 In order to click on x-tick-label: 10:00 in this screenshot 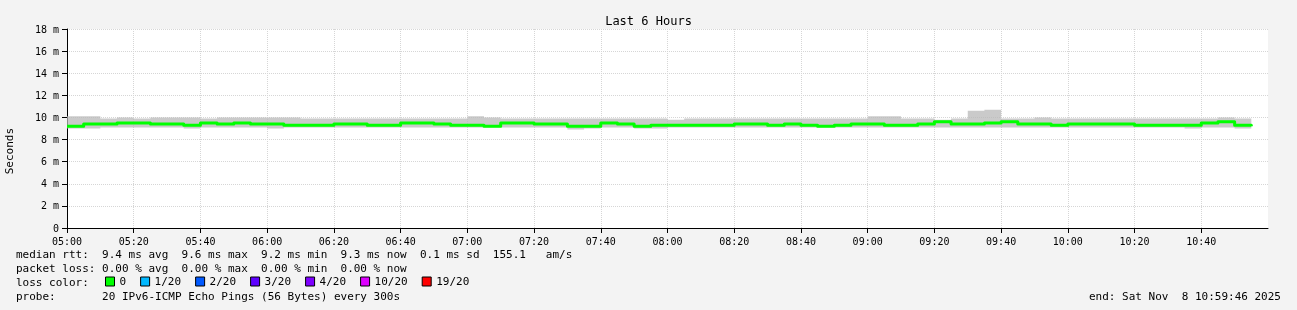, I will do `click(1067, 241)`.